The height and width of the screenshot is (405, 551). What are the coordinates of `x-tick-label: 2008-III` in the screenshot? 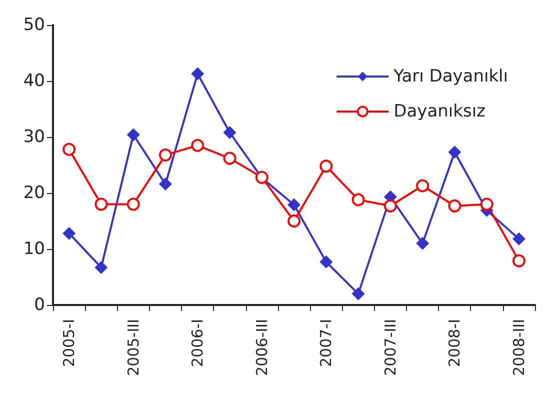 It's located at (519, 347).